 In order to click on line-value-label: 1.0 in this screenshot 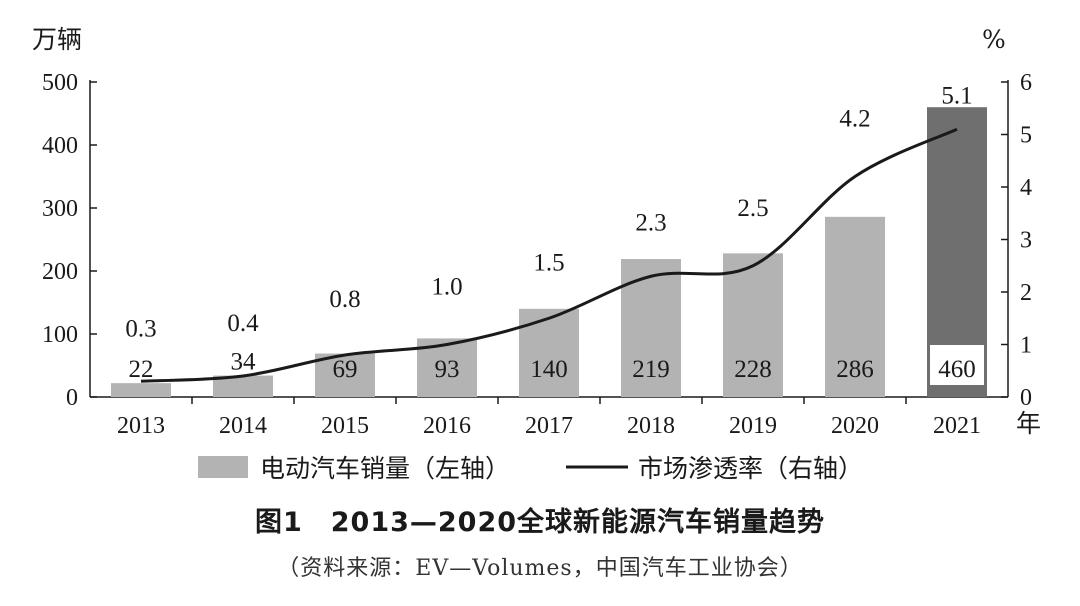, I will do `click(446, 287)`.